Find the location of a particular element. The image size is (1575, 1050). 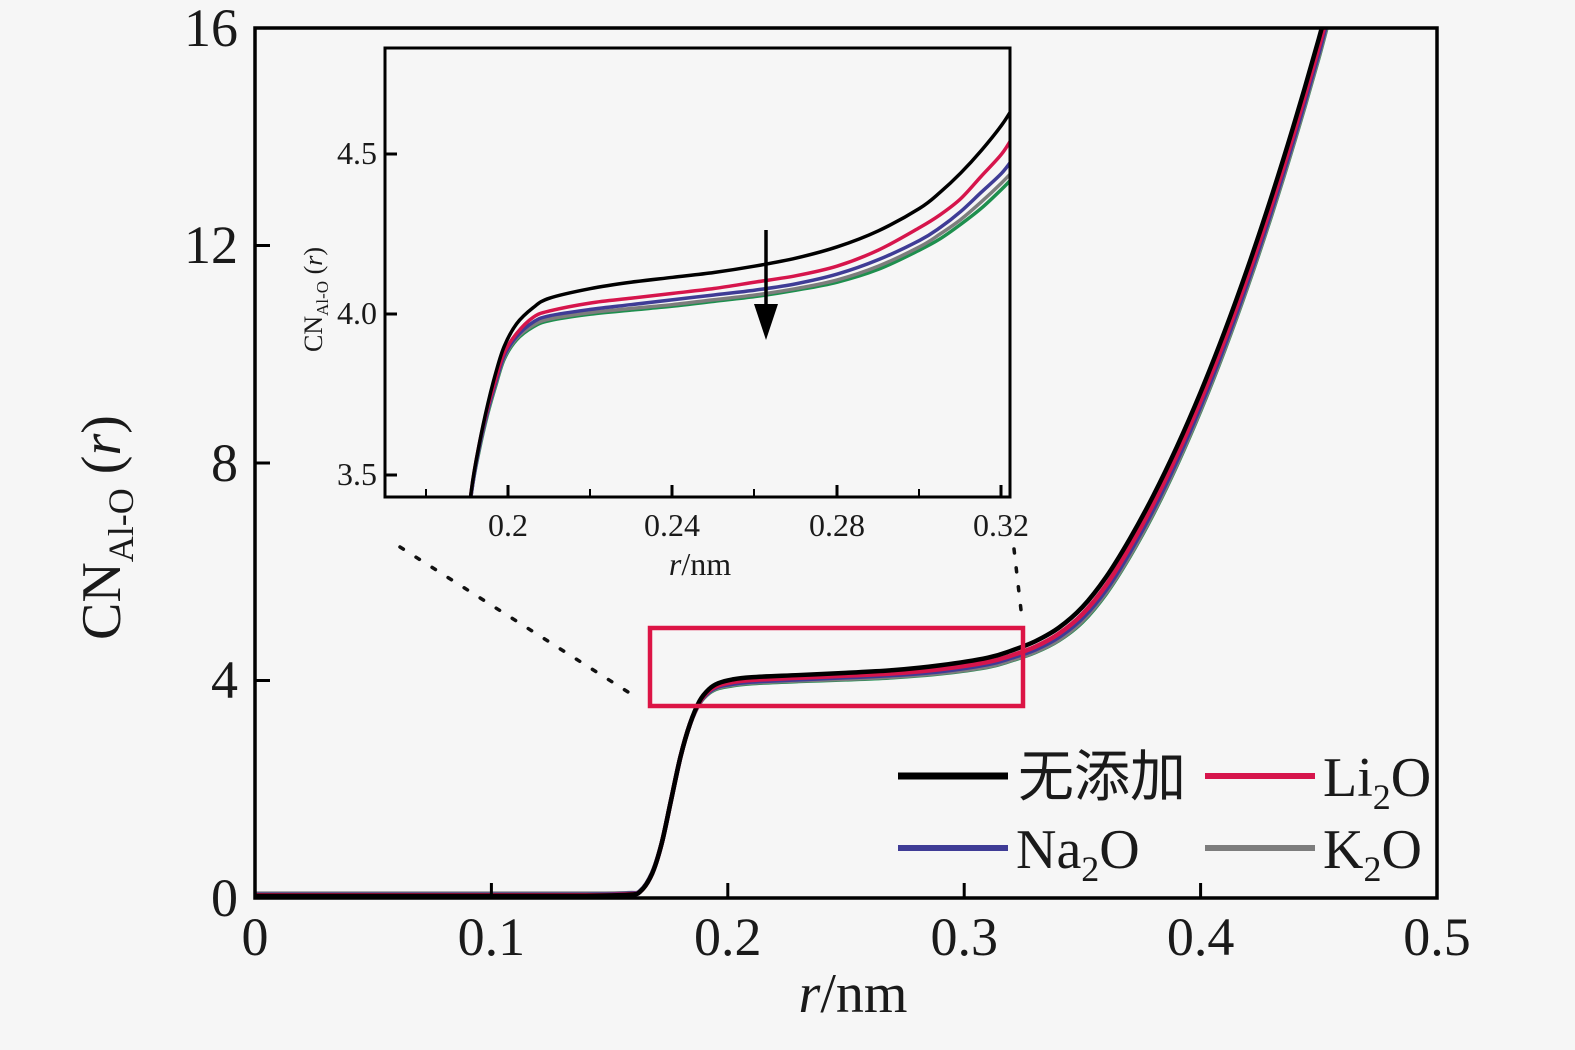

inset-y-tick-labels: 3.5 4.0 4.5 is located at coordinates (357, 313).